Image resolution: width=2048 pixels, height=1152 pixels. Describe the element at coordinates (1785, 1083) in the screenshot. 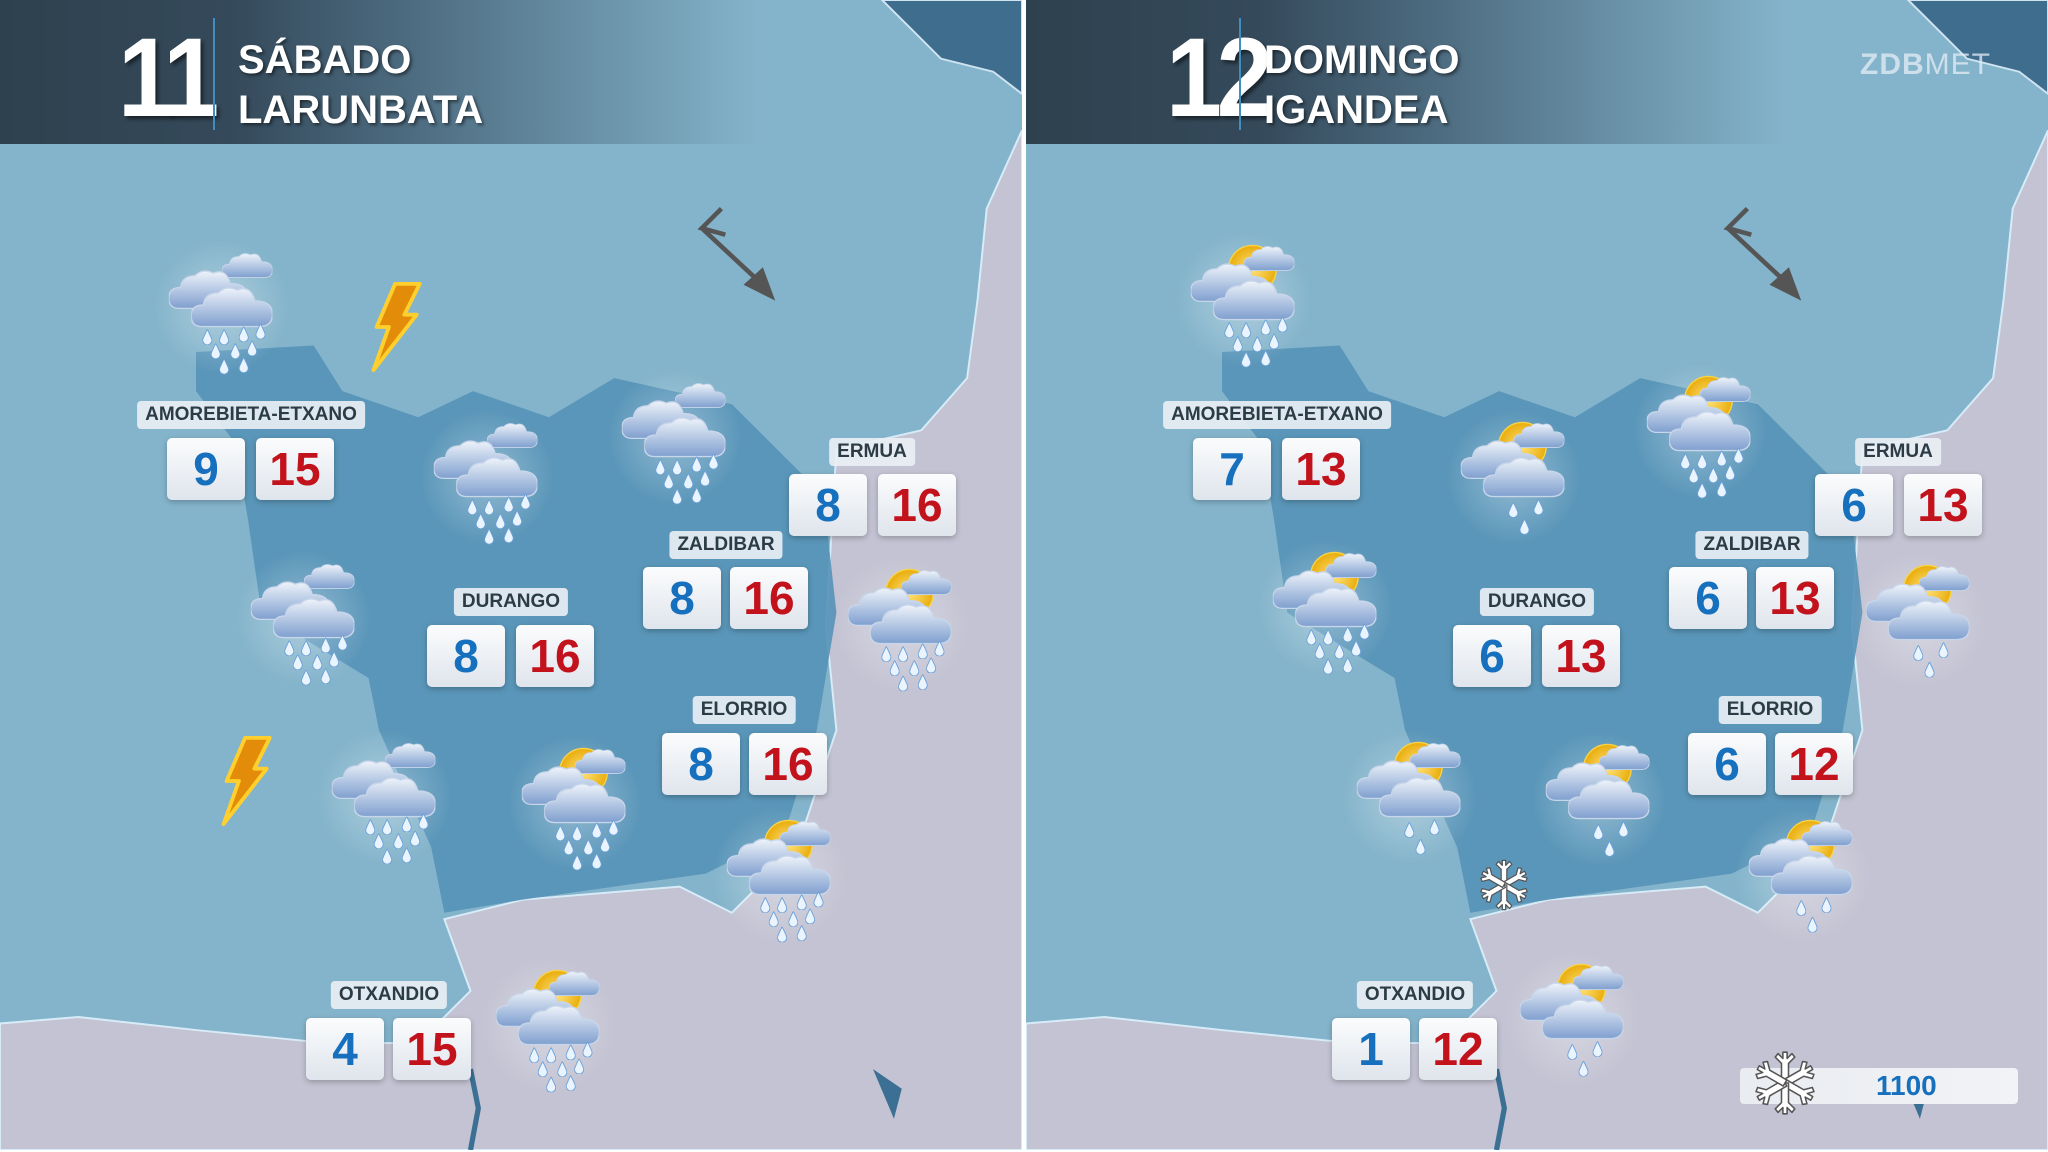

I see `snowflake-icon` at that location.